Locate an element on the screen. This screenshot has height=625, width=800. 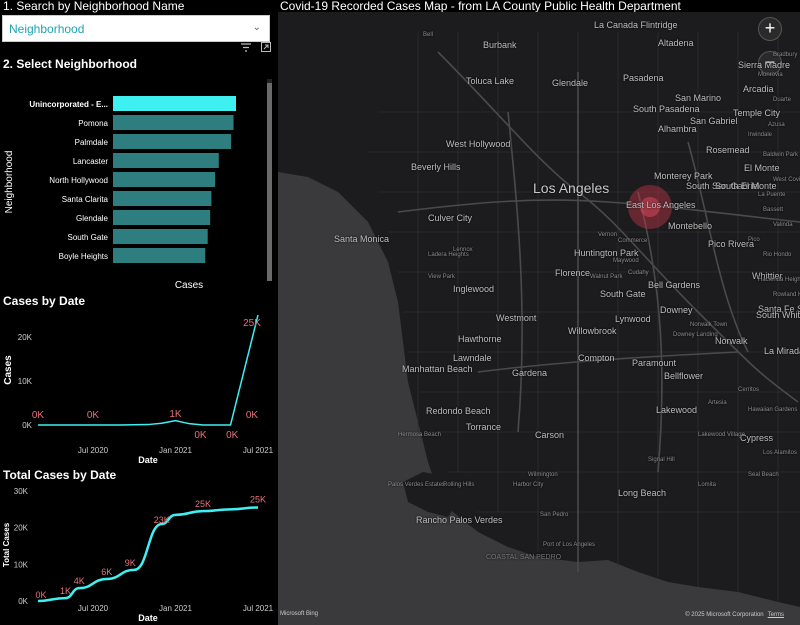
cases-x-tick: Jul 2021 is located at coordinates (258, 450).